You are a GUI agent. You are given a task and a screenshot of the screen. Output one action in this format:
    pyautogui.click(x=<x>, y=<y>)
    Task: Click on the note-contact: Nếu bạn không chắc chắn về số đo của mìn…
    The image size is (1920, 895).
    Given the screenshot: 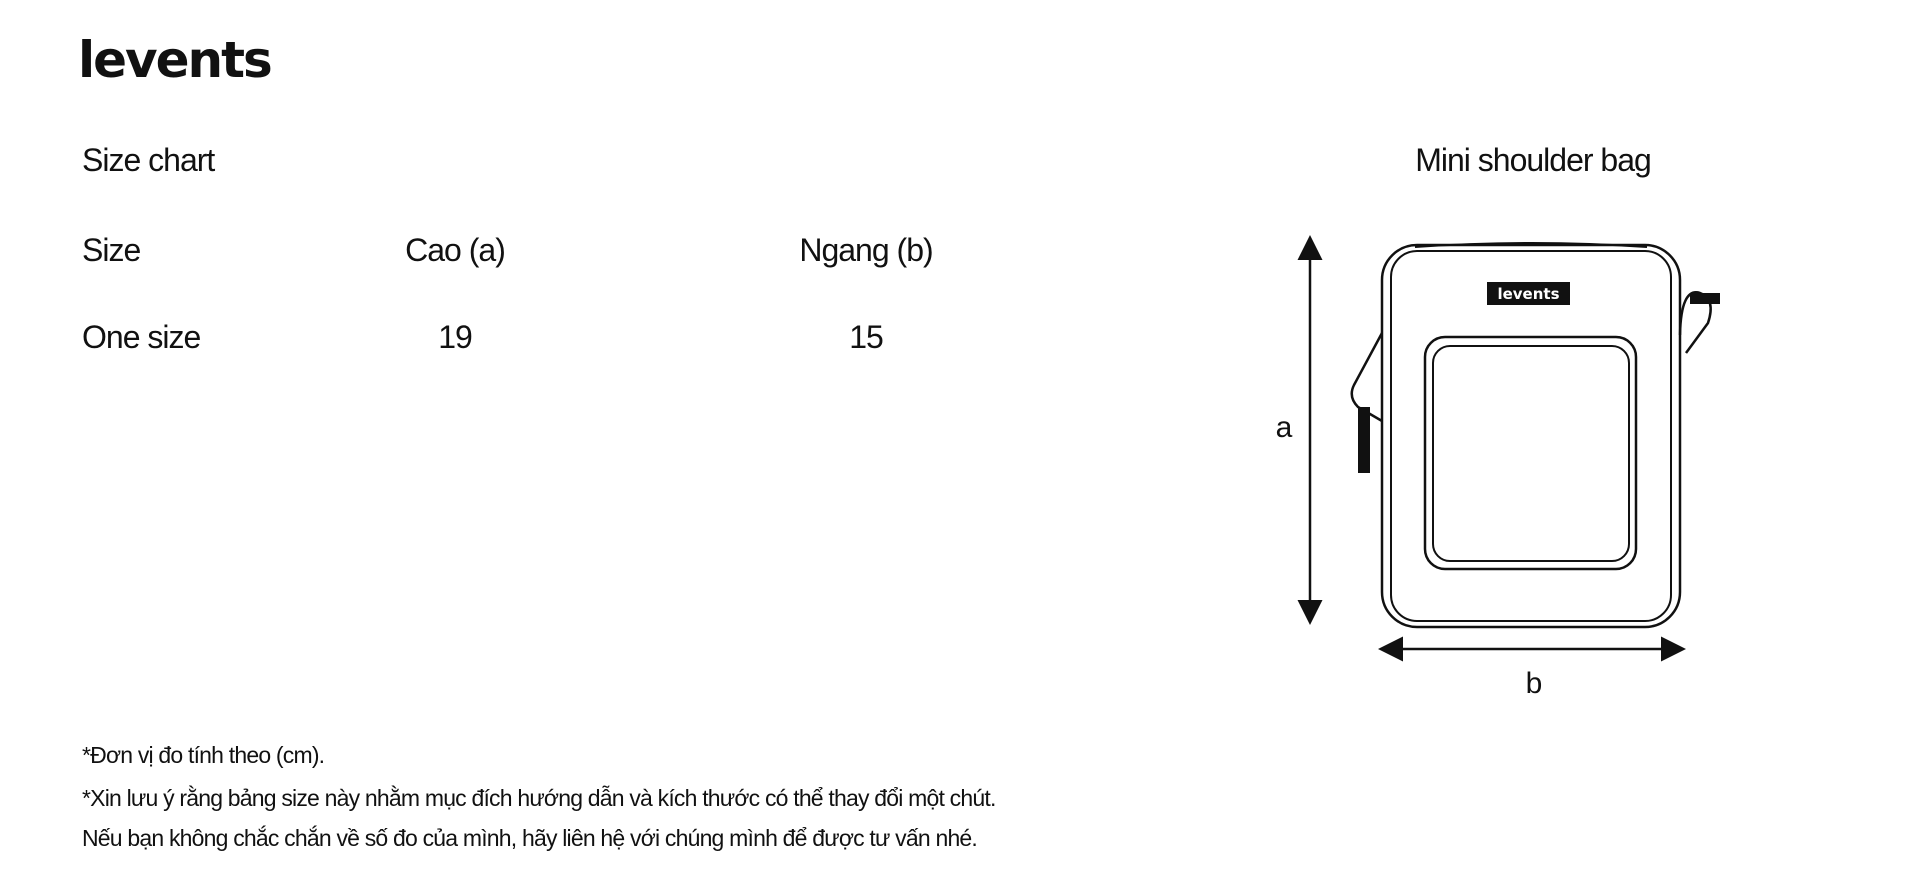 What is the action you would take?
    pyautogui.click(x=530, y=838)
    